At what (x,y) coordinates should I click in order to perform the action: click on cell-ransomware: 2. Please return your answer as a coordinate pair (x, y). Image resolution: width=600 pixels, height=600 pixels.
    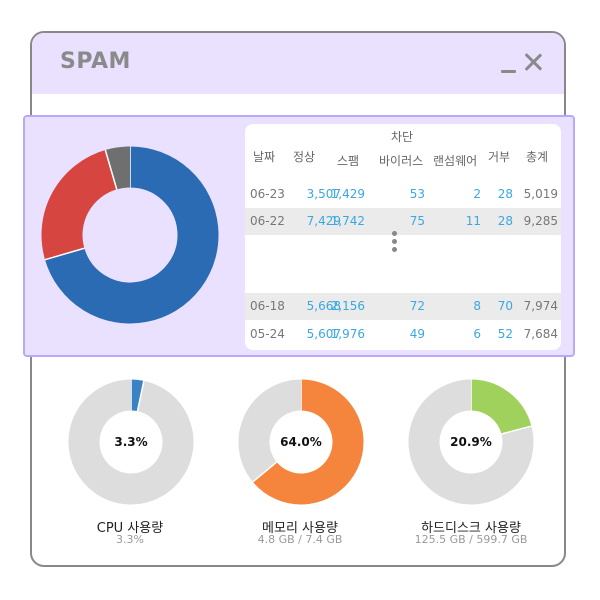
    Looking at the image, I should click on (477, 194).